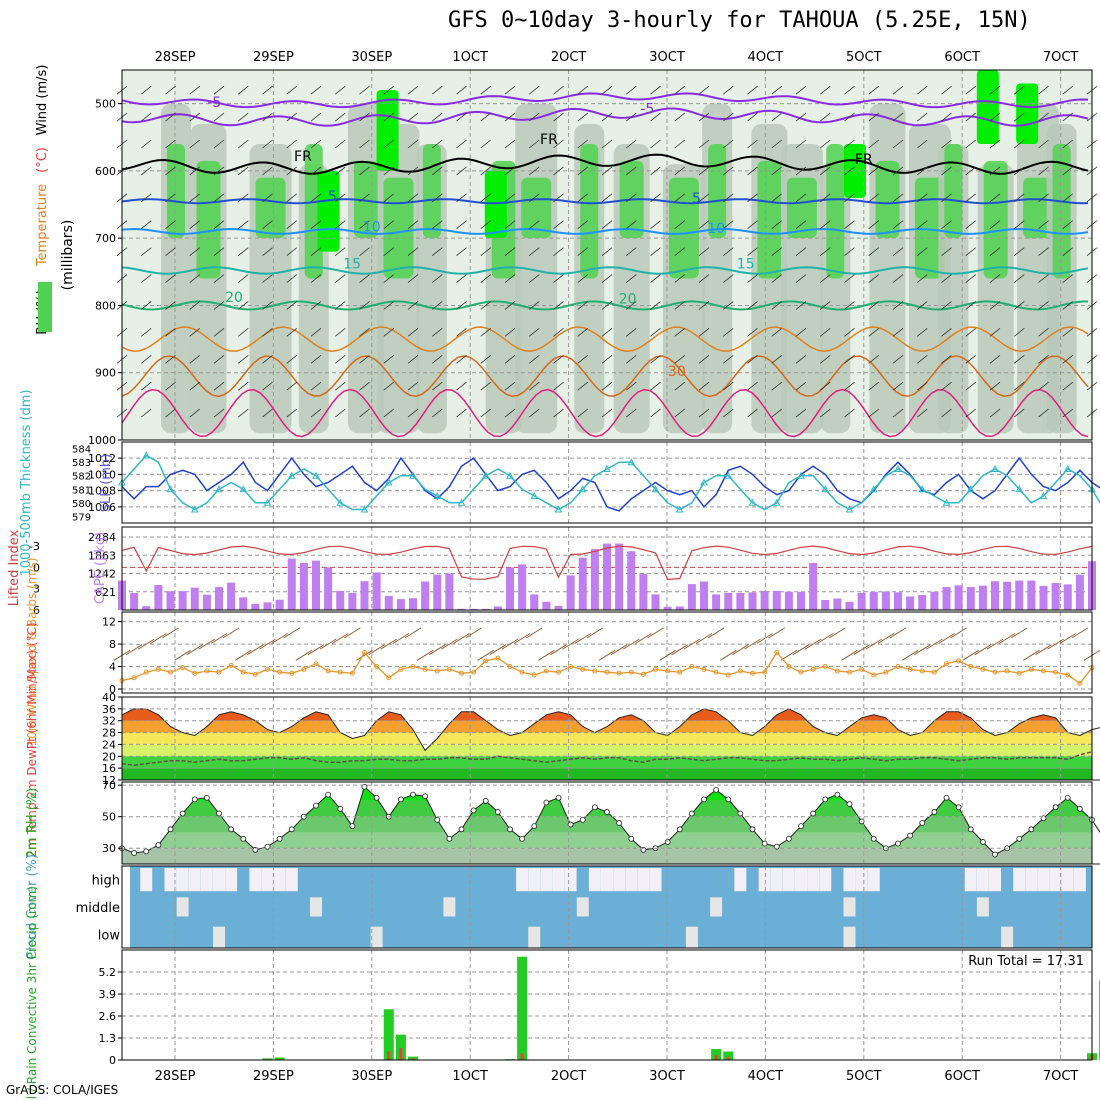 The image size is (1100, 1100). Describe the element at coordinates (273, 57) in the screenshot. I see `date-tick-label: 29SEP` at that location.